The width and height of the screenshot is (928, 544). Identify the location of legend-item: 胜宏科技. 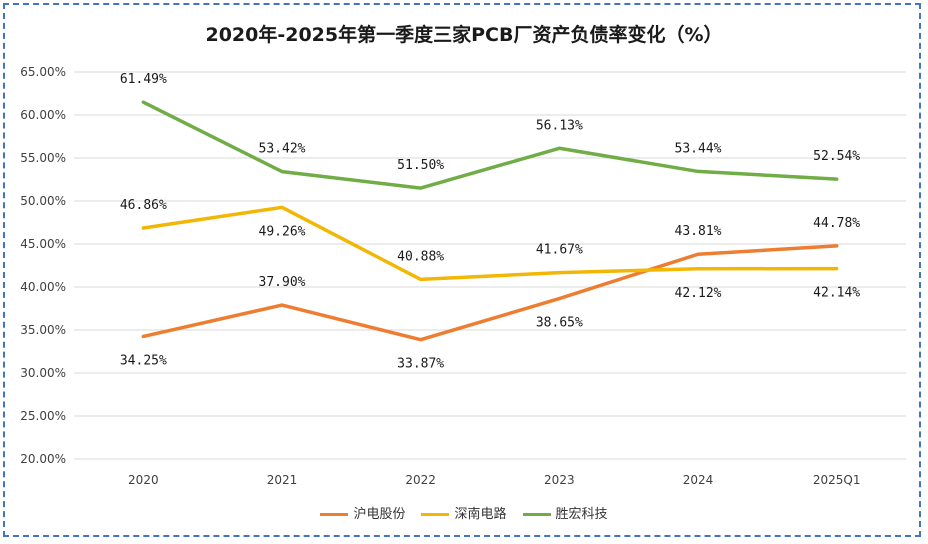
(565, 512).